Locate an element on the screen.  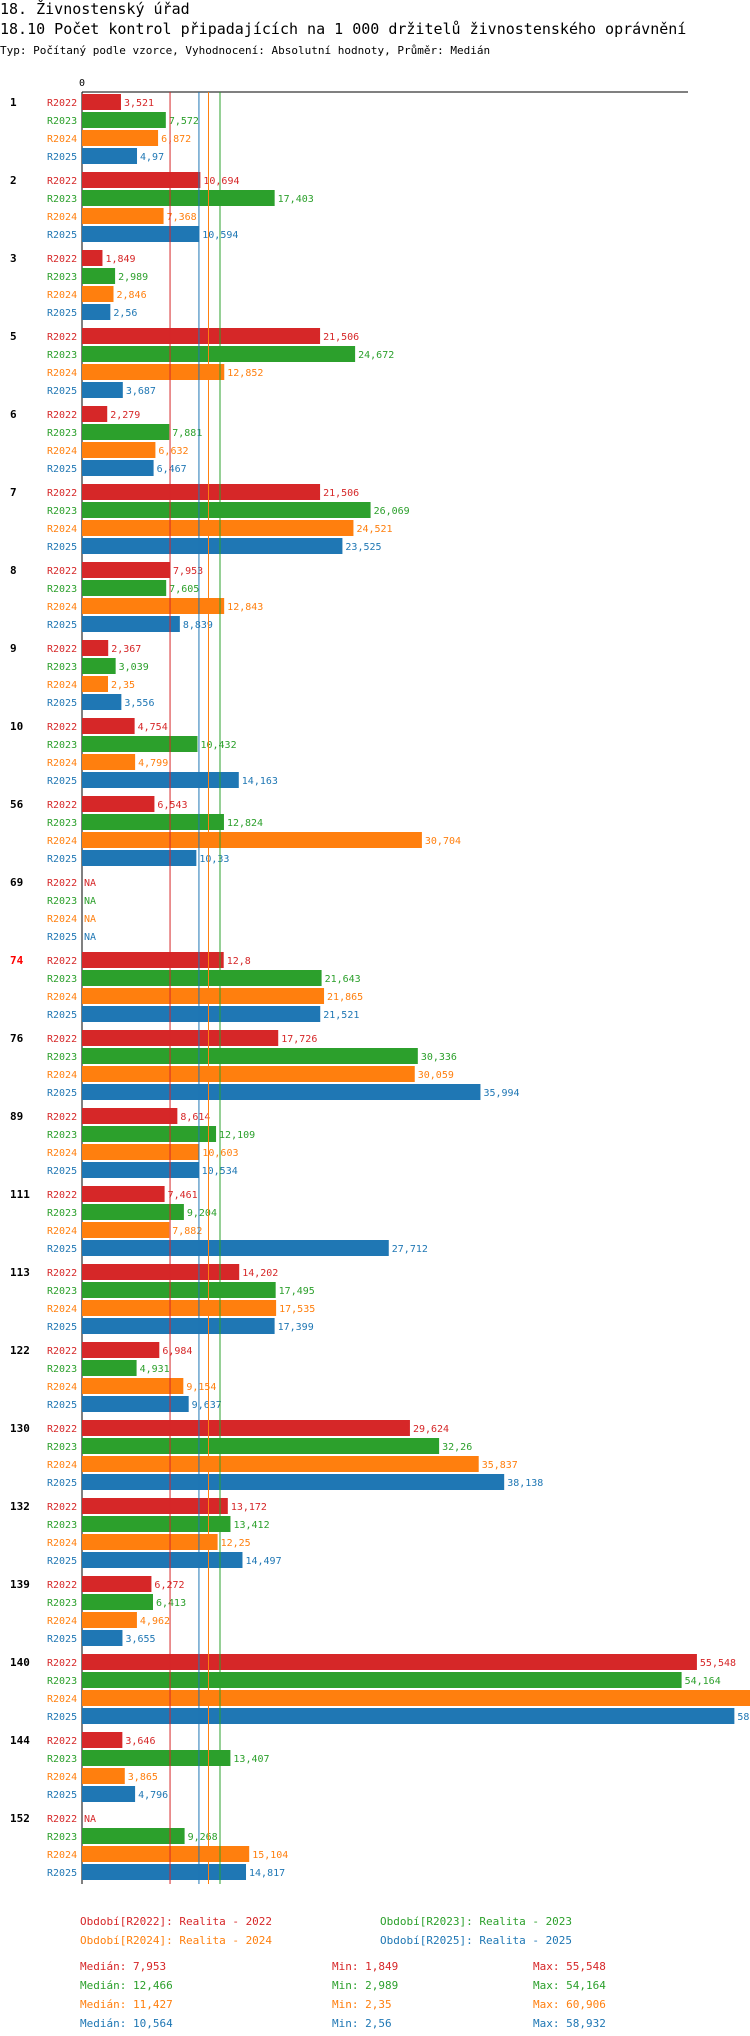
data-label: 7,461 is located at coordinates (183, 1195).